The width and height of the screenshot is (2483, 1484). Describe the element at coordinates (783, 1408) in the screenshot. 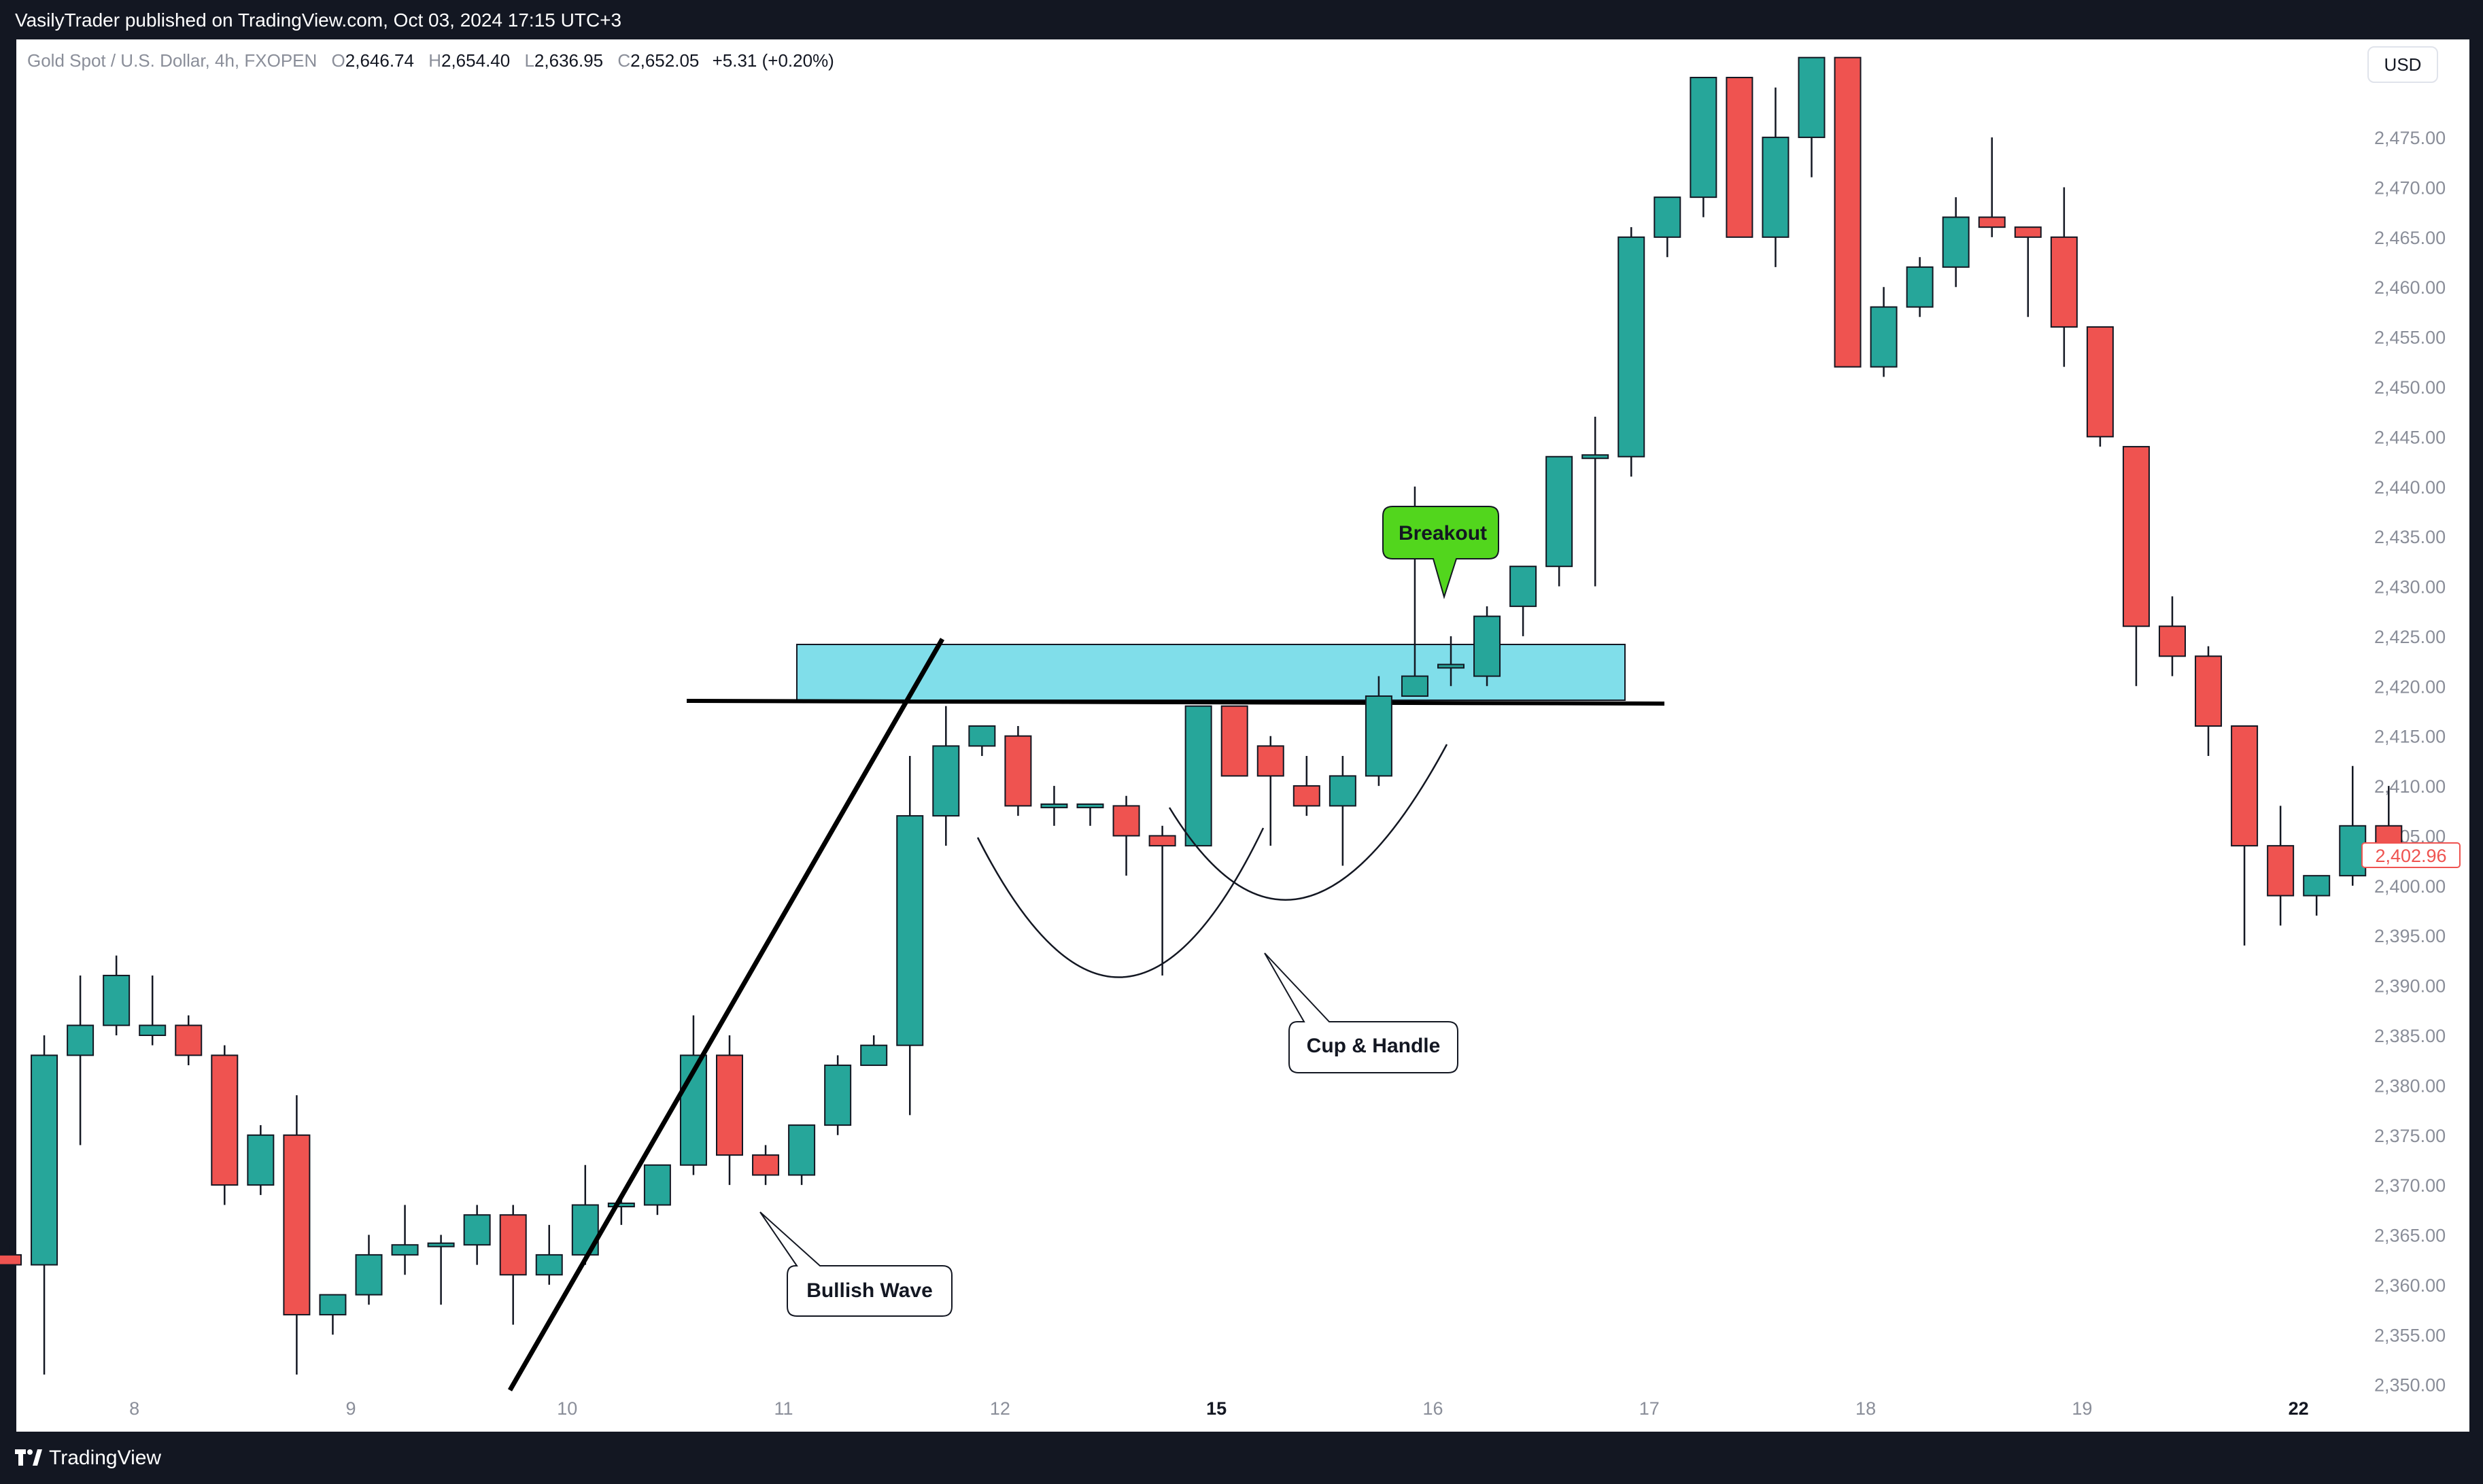

I see `x-tick-label: 11` at that location.